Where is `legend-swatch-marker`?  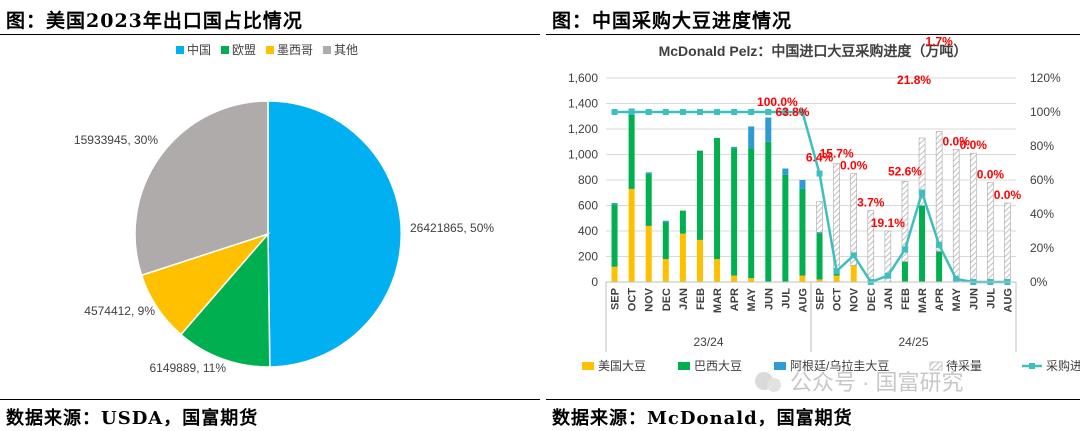 legend-swatch-marker is located at coordinates (1032, 366).